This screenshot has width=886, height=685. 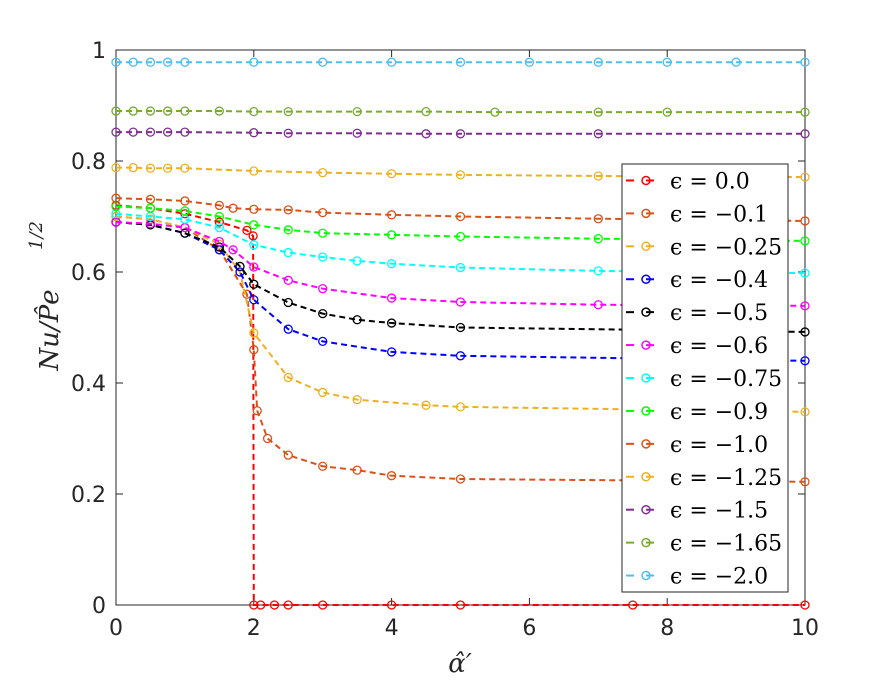 I want to click on legend-label: ϵ = −0.4, so click(x=719, y=280).